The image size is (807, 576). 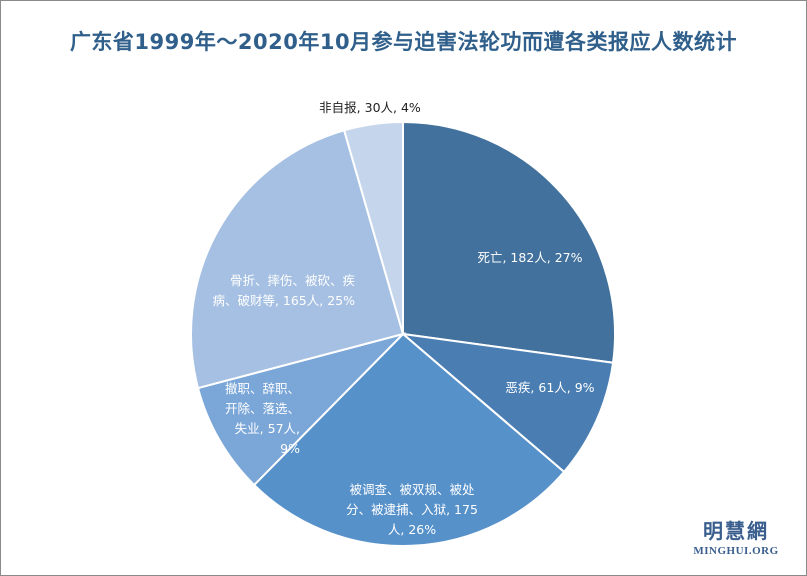 What do you see at coordinates (736, 551) in the screenshot?
I see `logo-english: MINGHUI.ORG` at bounding box center [736, 551].